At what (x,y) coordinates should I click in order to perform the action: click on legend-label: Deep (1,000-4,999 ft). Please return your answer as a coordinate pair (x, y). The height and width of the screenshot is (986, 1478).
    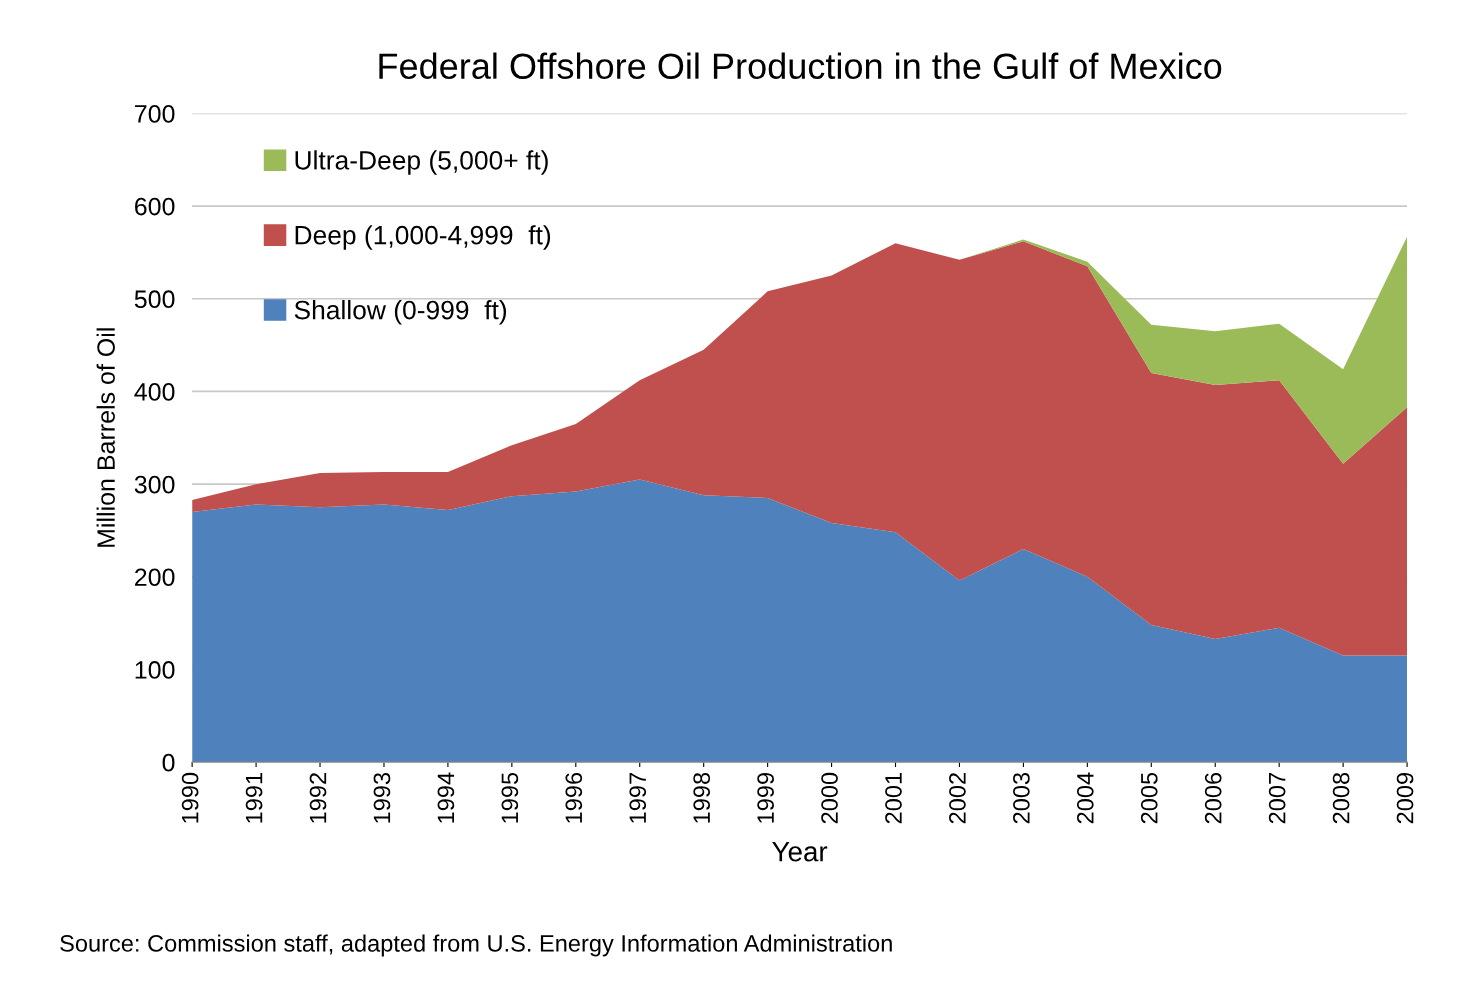
    Looking at the image, I should click on (423, 237).